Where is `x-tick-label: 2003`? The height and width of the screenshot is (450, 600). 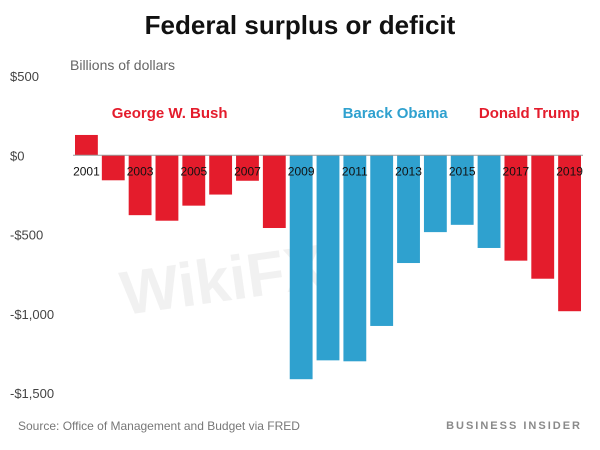
x-tick-label: 2003 is located at coordinates (140, 171).